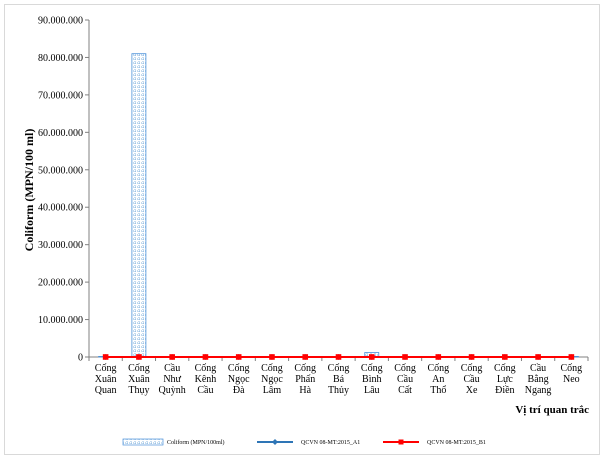  What do you see at coordinates (272, 390) in the screenshot?
I see `x-tick-label-line: Lâm` at bounding box center [272, 390].